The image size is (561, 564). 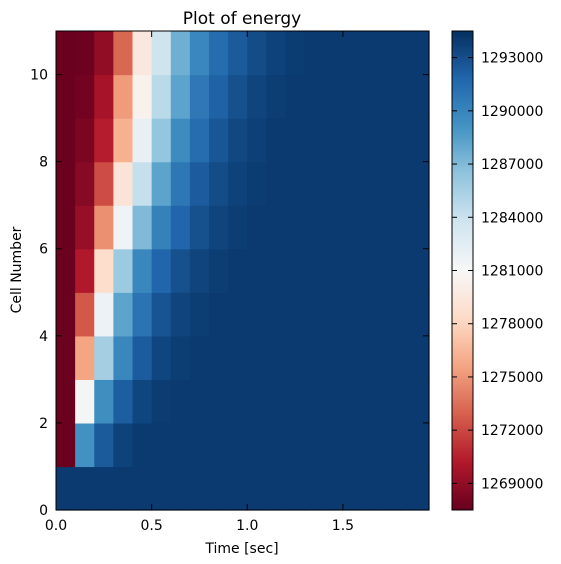 What do you see at coordinates (43, 163) in the screenshot?
I see `y-tick-label: 8` at bounding box center [43, 163].